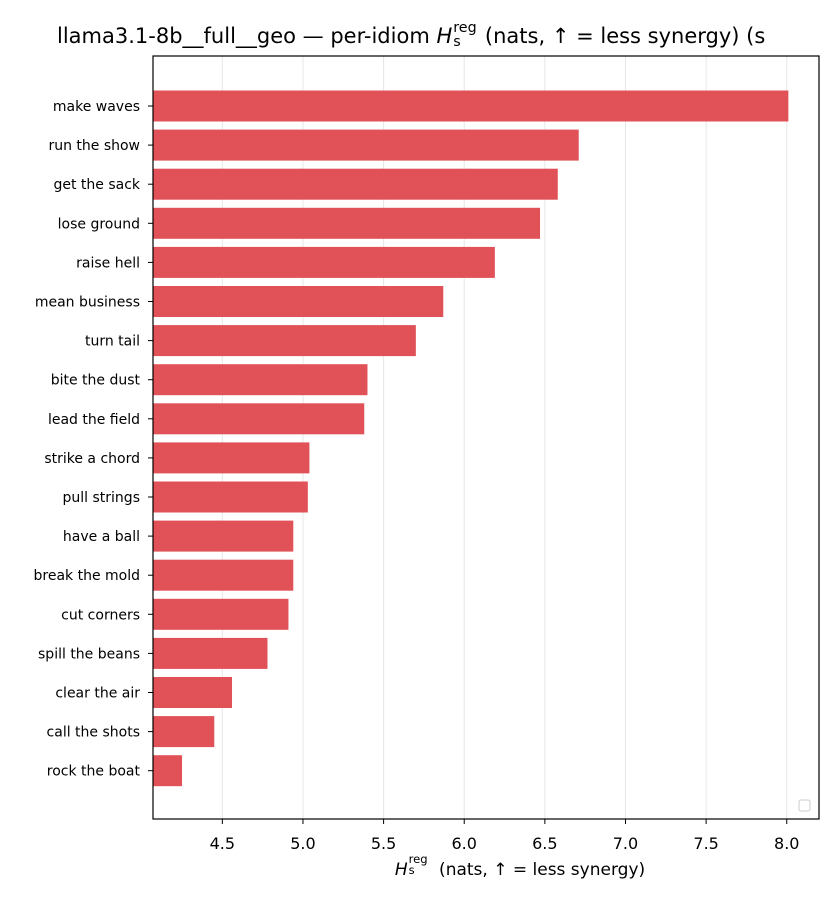  Describe the element at coordinates (97, 694) in the screenshot. I see `y-tick-label: clear the air` at that location.